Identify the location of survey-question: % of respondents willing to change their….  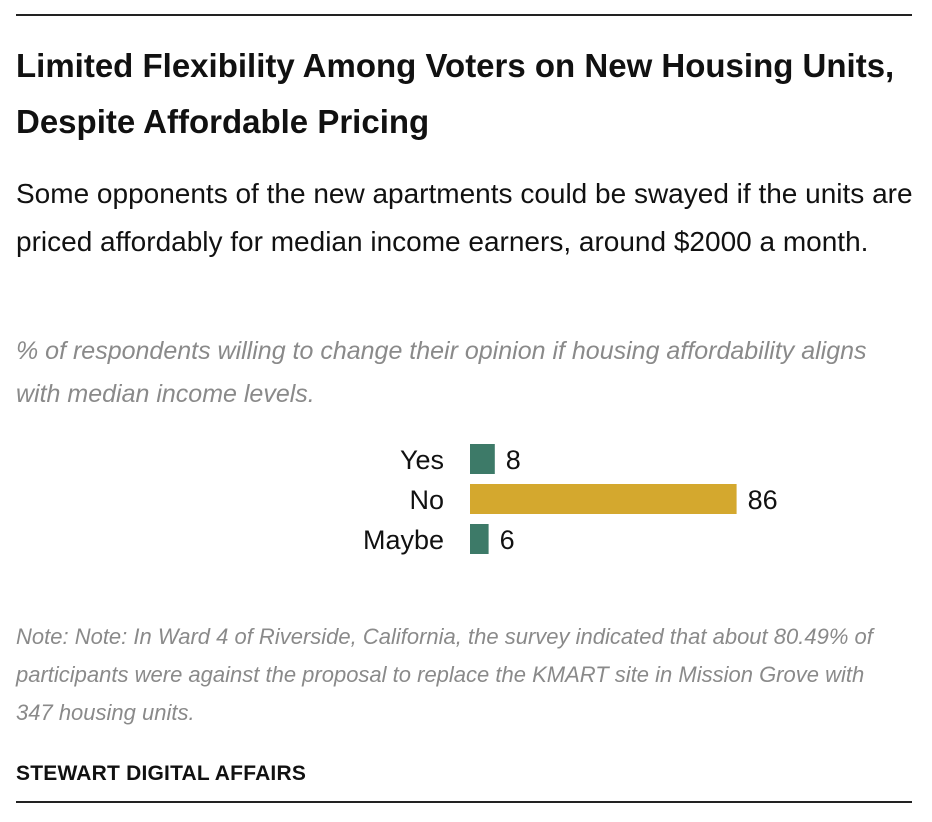
(441, 372).